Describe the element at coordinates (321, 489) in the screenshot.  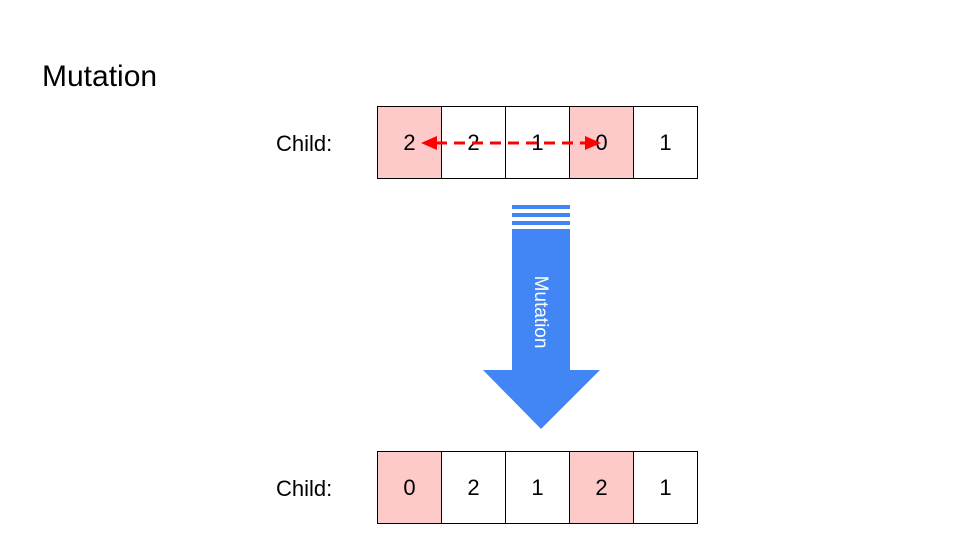
I see `after-row-label: Child:` at that location.